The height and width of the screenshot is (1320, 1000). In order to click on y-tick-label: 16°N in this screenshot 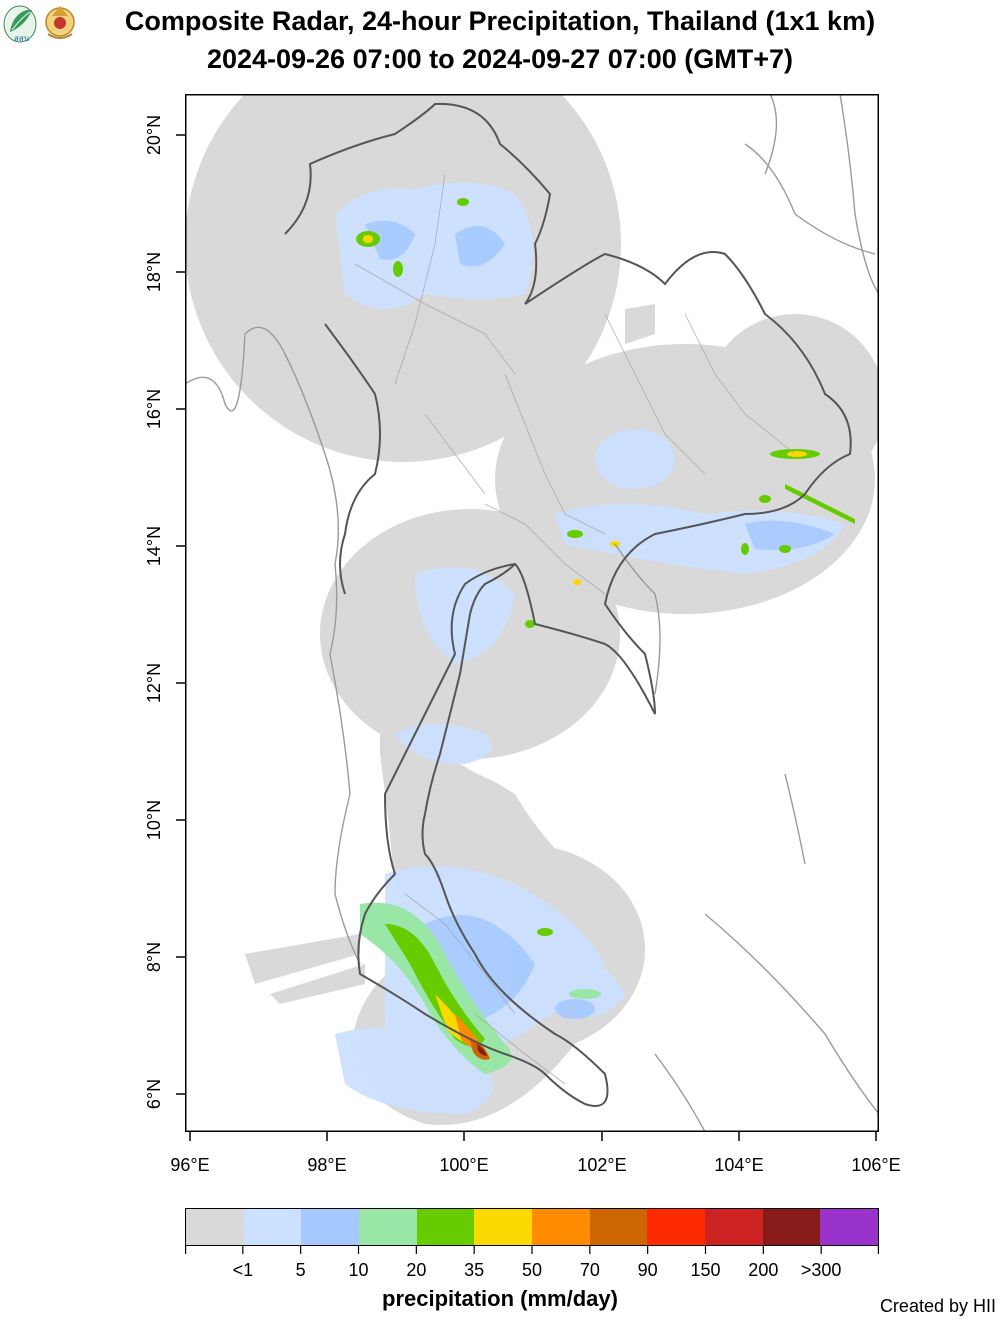, I will do `click(154, 409)`.